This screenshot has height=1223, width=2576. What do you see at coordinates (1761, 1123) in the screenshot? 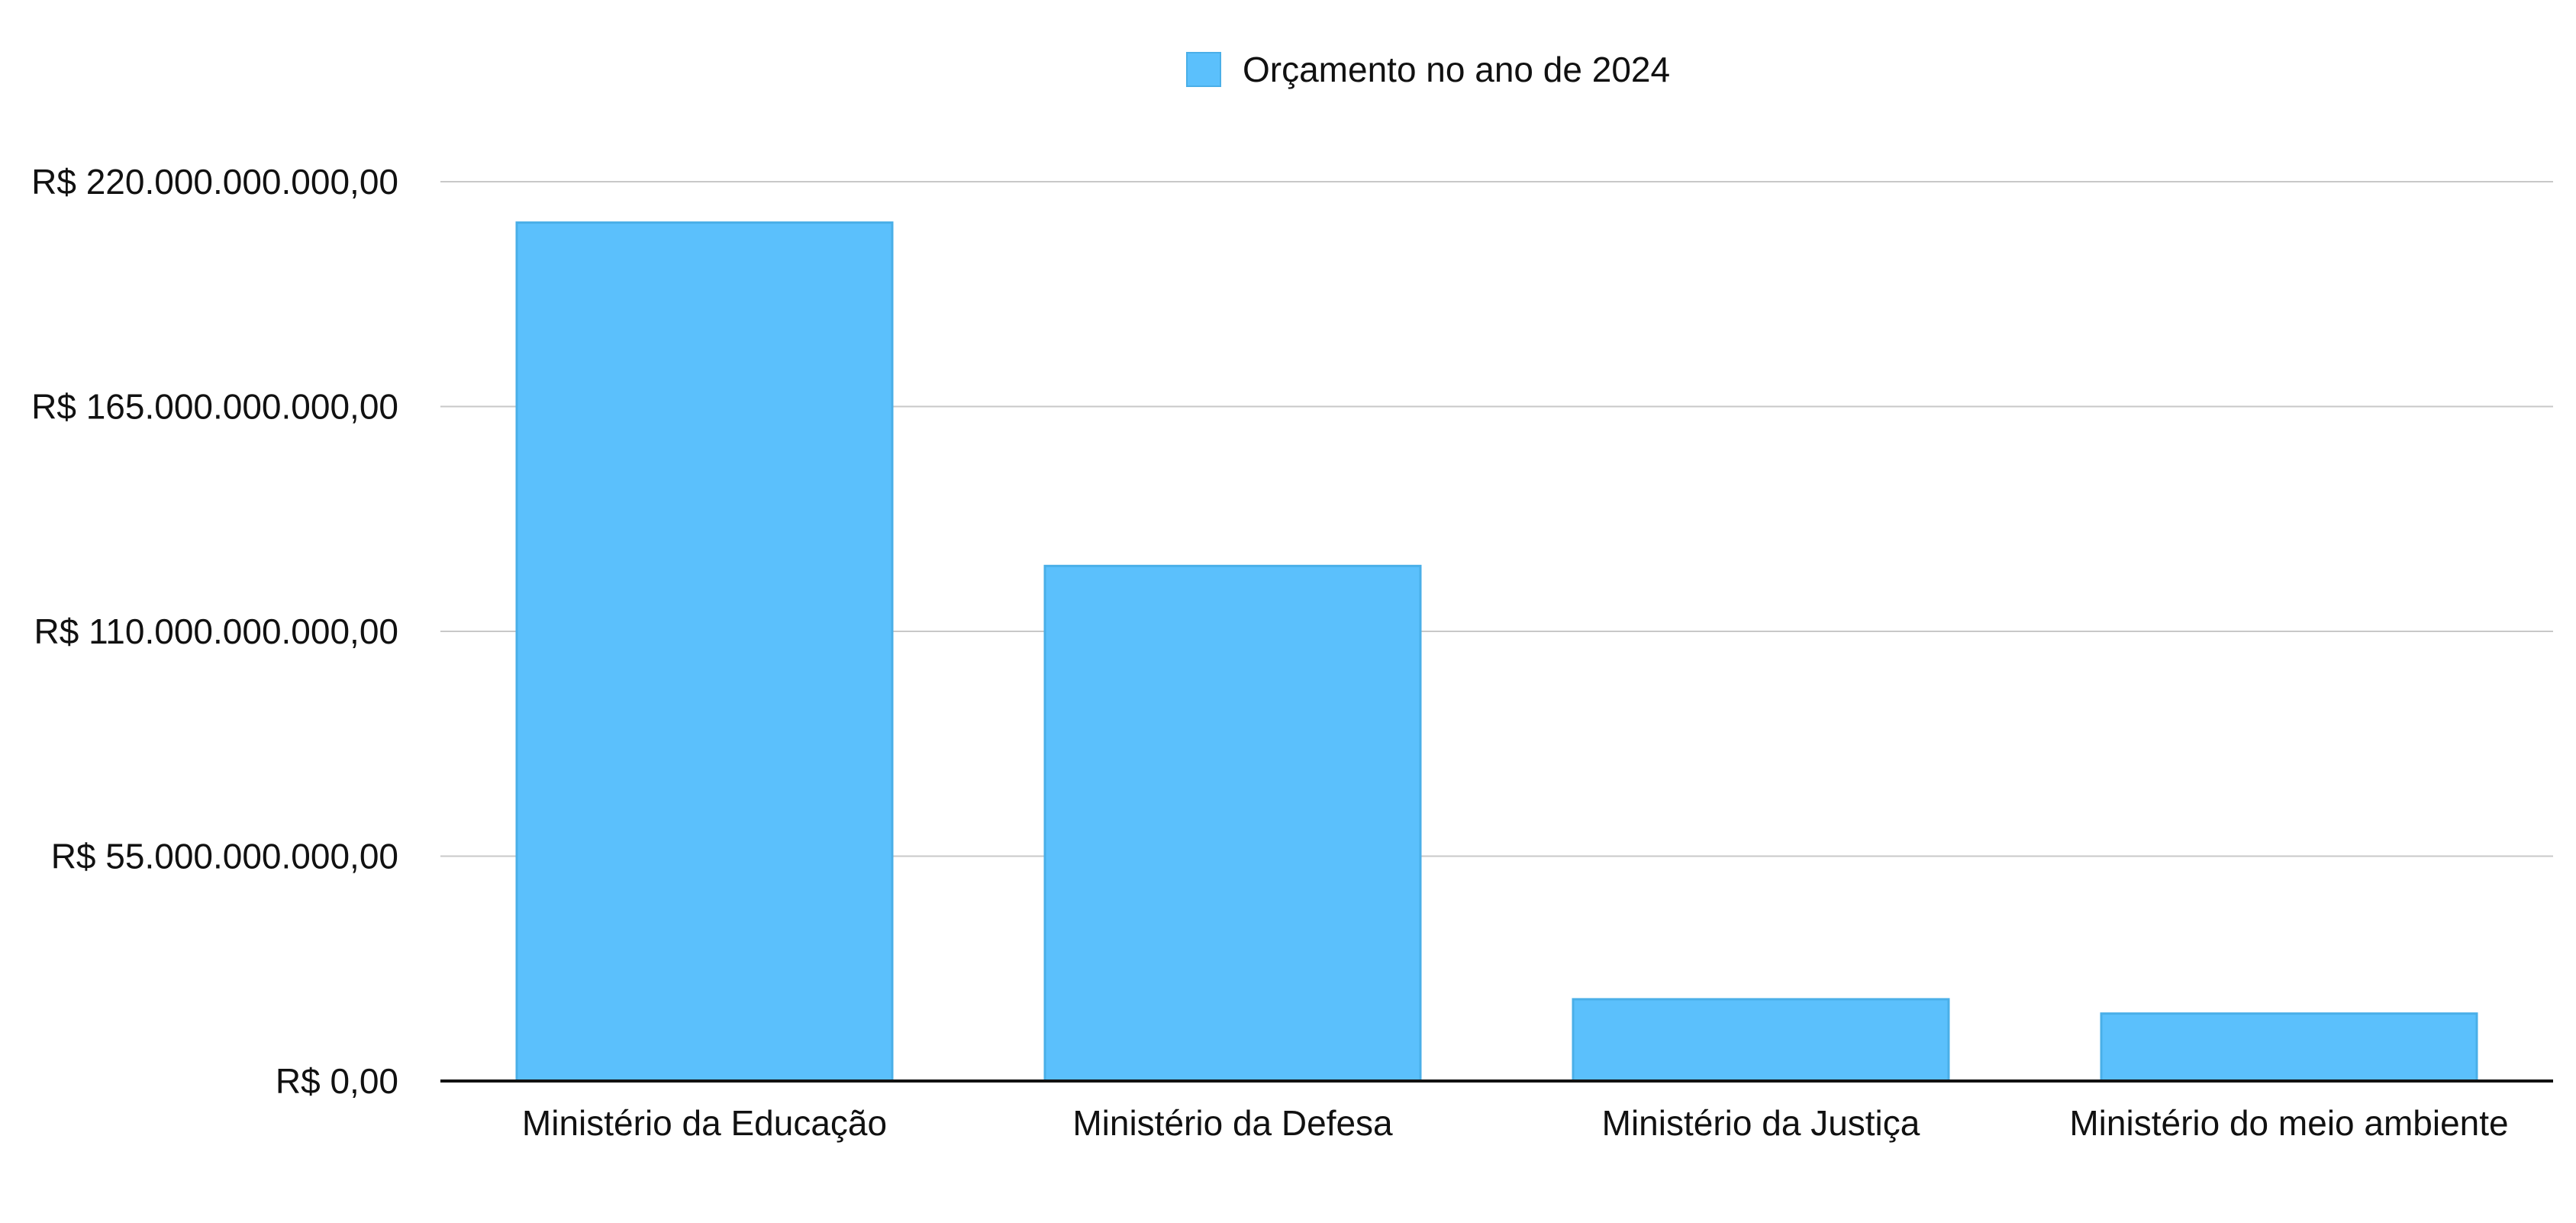
I see `x-tick-label: Ministério da Justiça` at bounding box center [1761, 1123].